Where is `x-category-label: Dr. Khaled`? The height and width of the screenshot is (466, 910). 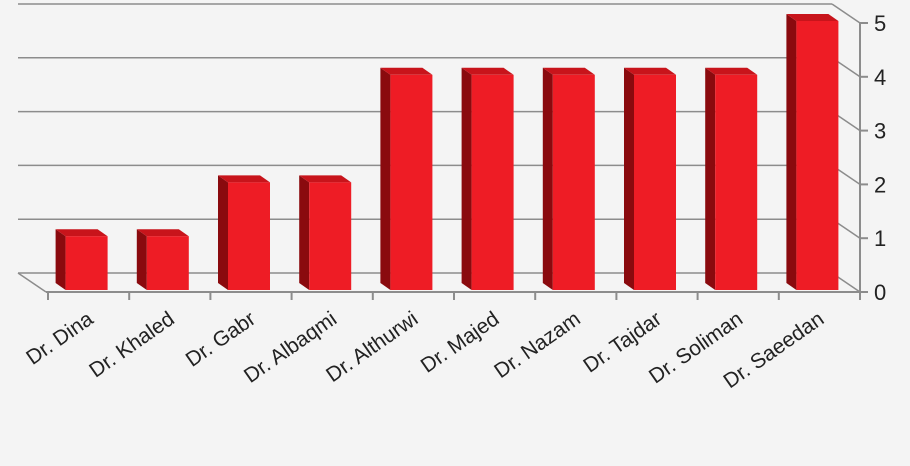
x-category-label: Dr. Khaled is located at coordinates (132, 344).